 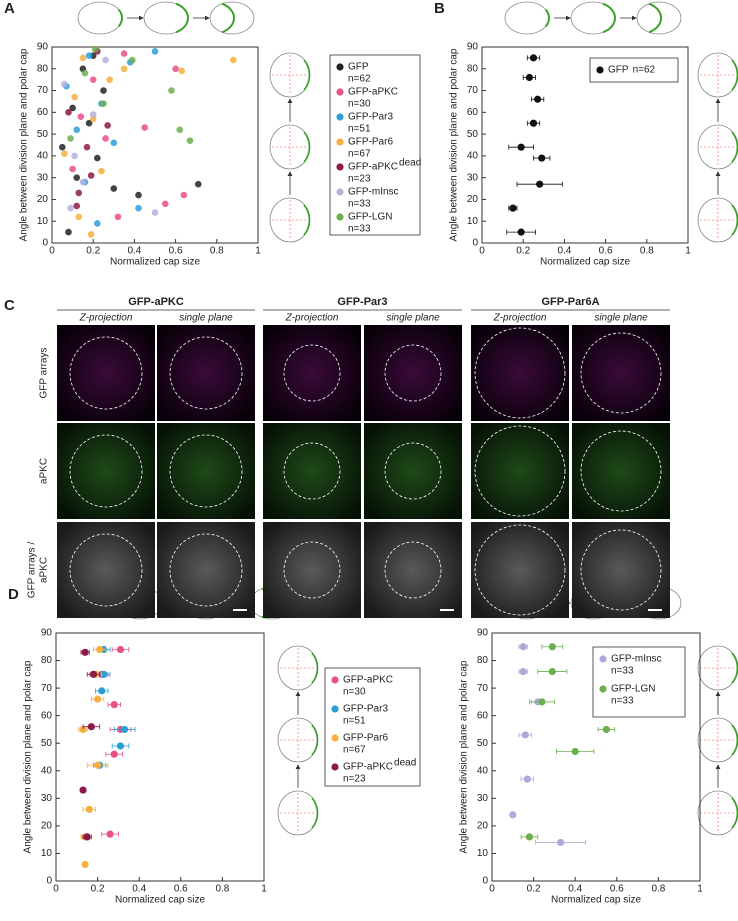 I want to click on plot-frame, so click(x=155, y=145).